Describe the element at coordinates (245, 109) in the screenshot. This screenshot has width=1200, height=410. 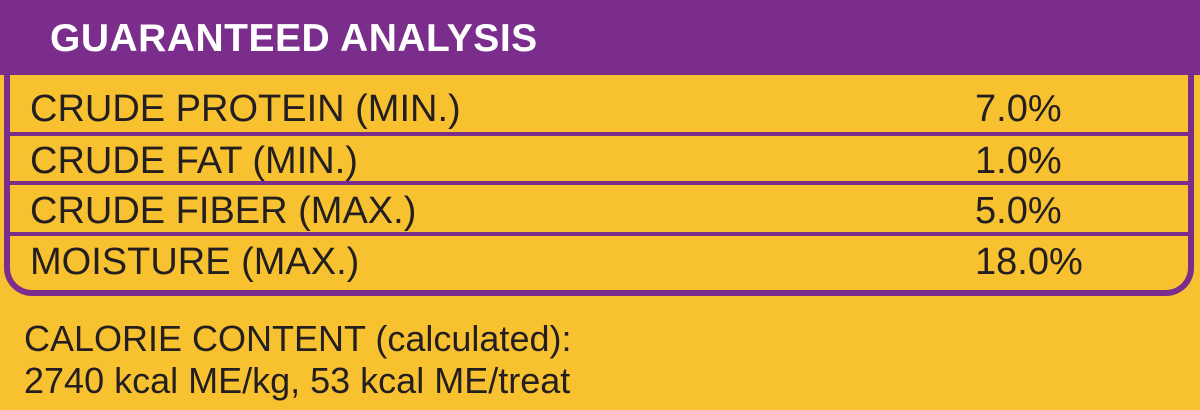
I see `row-label: CRUDE PROTEIN (MIN.)` at that location.